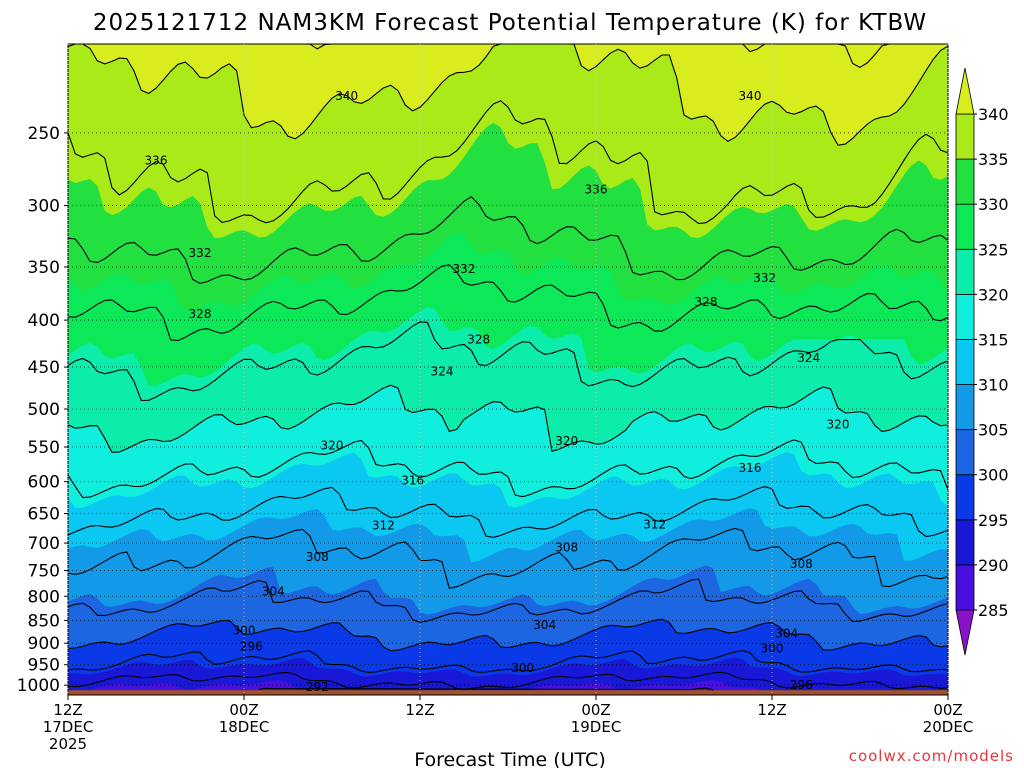 The image size is (1024, 768). Describe the element at coordinates (993, 339) in the screenshot. I see `colorbar-label: 315` at that location.